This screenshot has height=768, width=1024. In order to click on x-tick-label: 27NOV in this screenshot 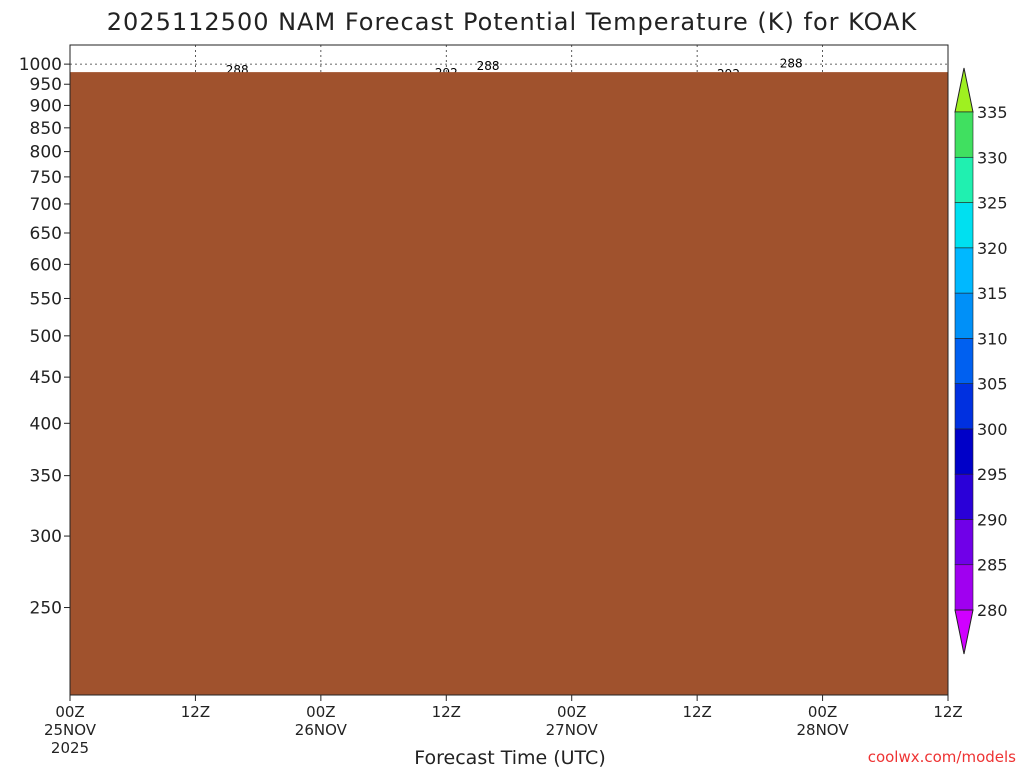, I will do `click(572, 730)`.